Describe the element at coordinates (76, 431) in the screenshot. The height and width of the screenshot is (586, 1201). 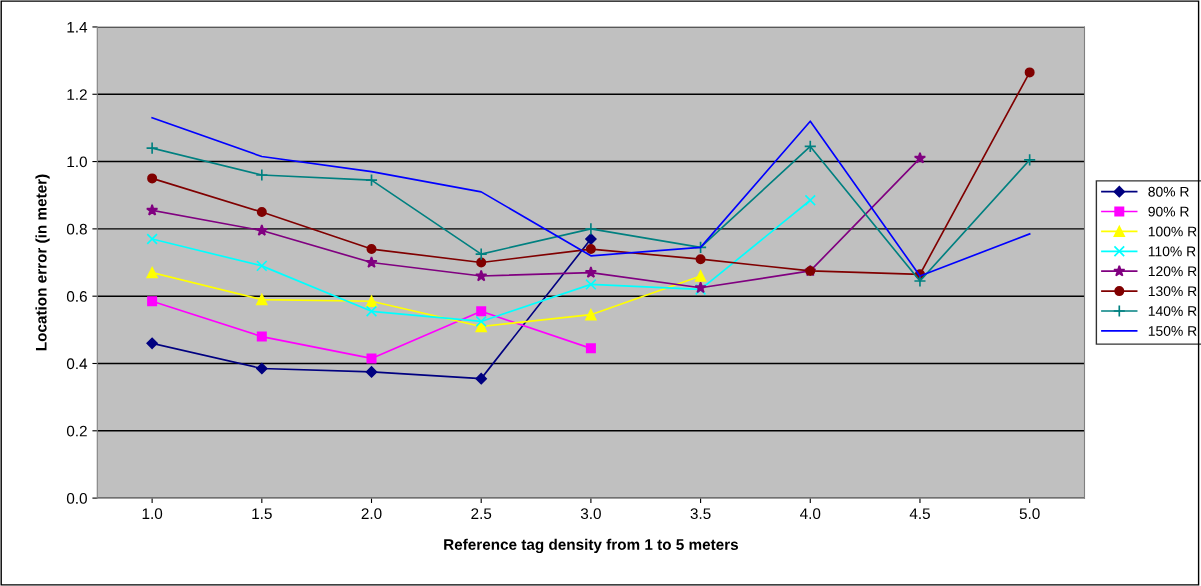
I see `y-tick-label: 0.2` at that location.